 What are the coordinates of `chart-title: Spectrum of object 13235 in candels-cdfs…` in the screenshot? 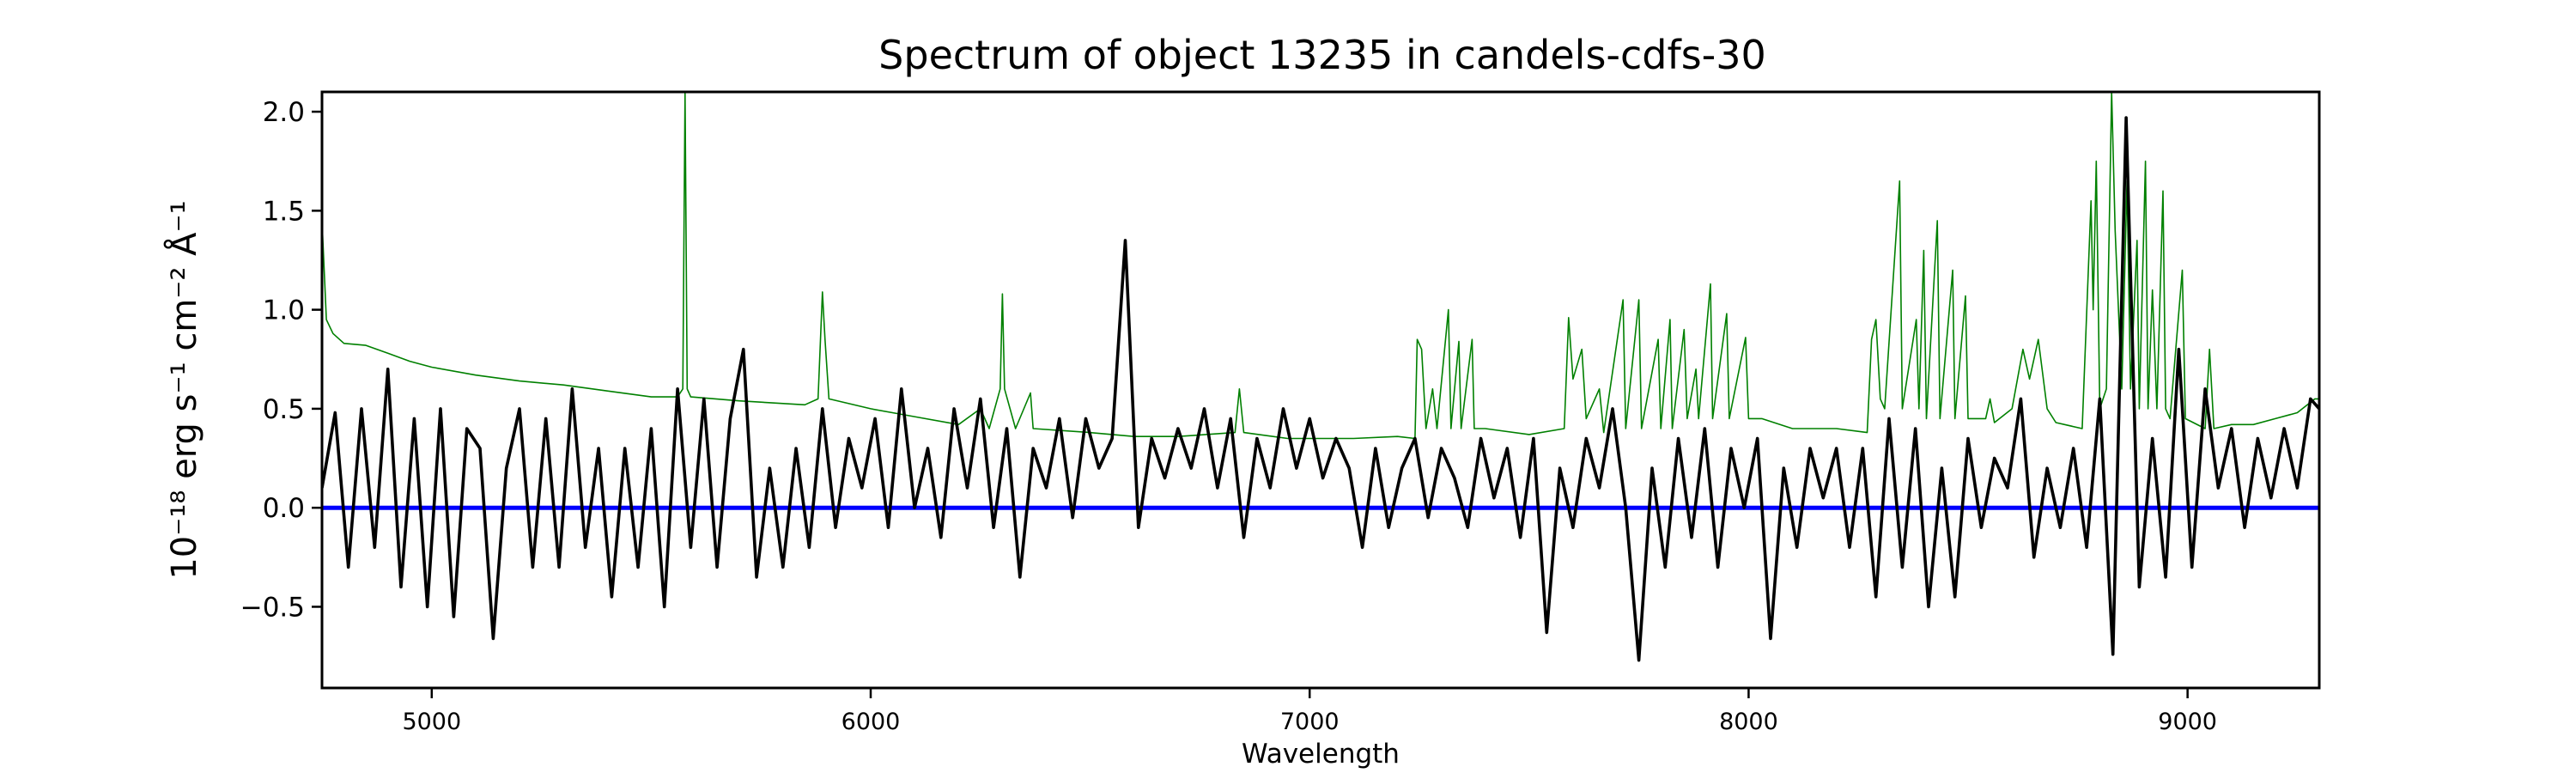 It's located at (1322, 55).